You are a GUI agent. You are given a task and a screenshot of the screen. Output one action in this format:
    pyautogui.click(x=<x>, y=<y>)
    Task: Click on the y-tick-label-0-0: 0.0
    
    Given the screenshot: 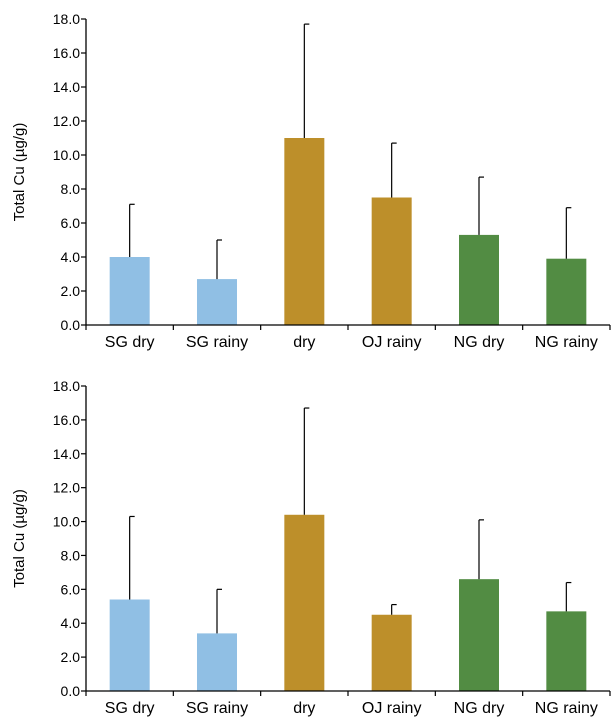 What is the action you would take?
    pyautogui.click(x=71, y=325)
    